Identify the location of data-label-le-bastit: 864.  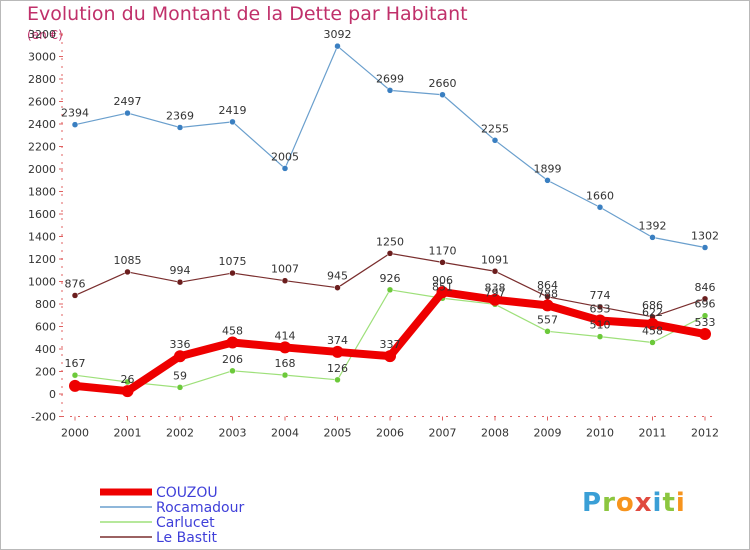
(547, 285).